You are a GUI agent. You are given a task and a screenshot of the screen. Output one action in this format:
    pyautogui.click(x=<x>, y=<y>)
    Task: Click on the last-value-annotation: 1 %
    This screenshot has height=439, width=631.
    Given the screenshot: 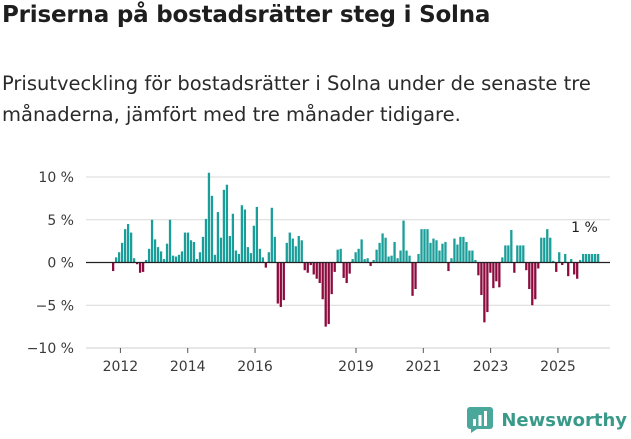 What is the action you would take?
    pyautogui.click(x=584, y=228)
    